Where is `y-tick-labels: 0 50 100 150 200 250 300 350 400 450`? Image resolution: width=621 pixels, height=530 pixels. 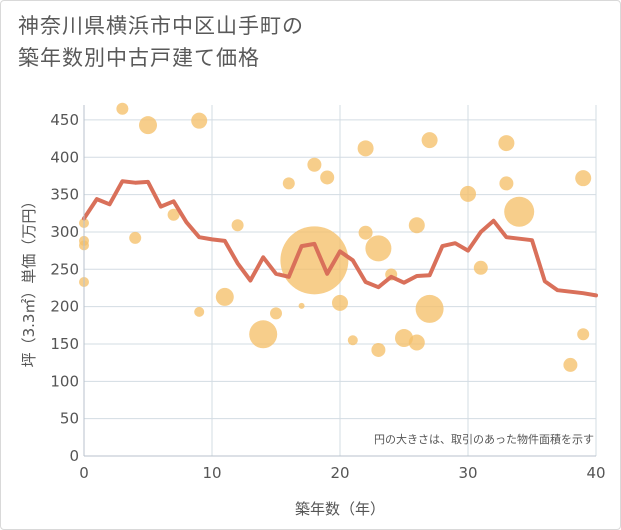 y-tick-labels: 0 50 100 150 200 250 300 350 400 450 is located at coordinates (64, 288).